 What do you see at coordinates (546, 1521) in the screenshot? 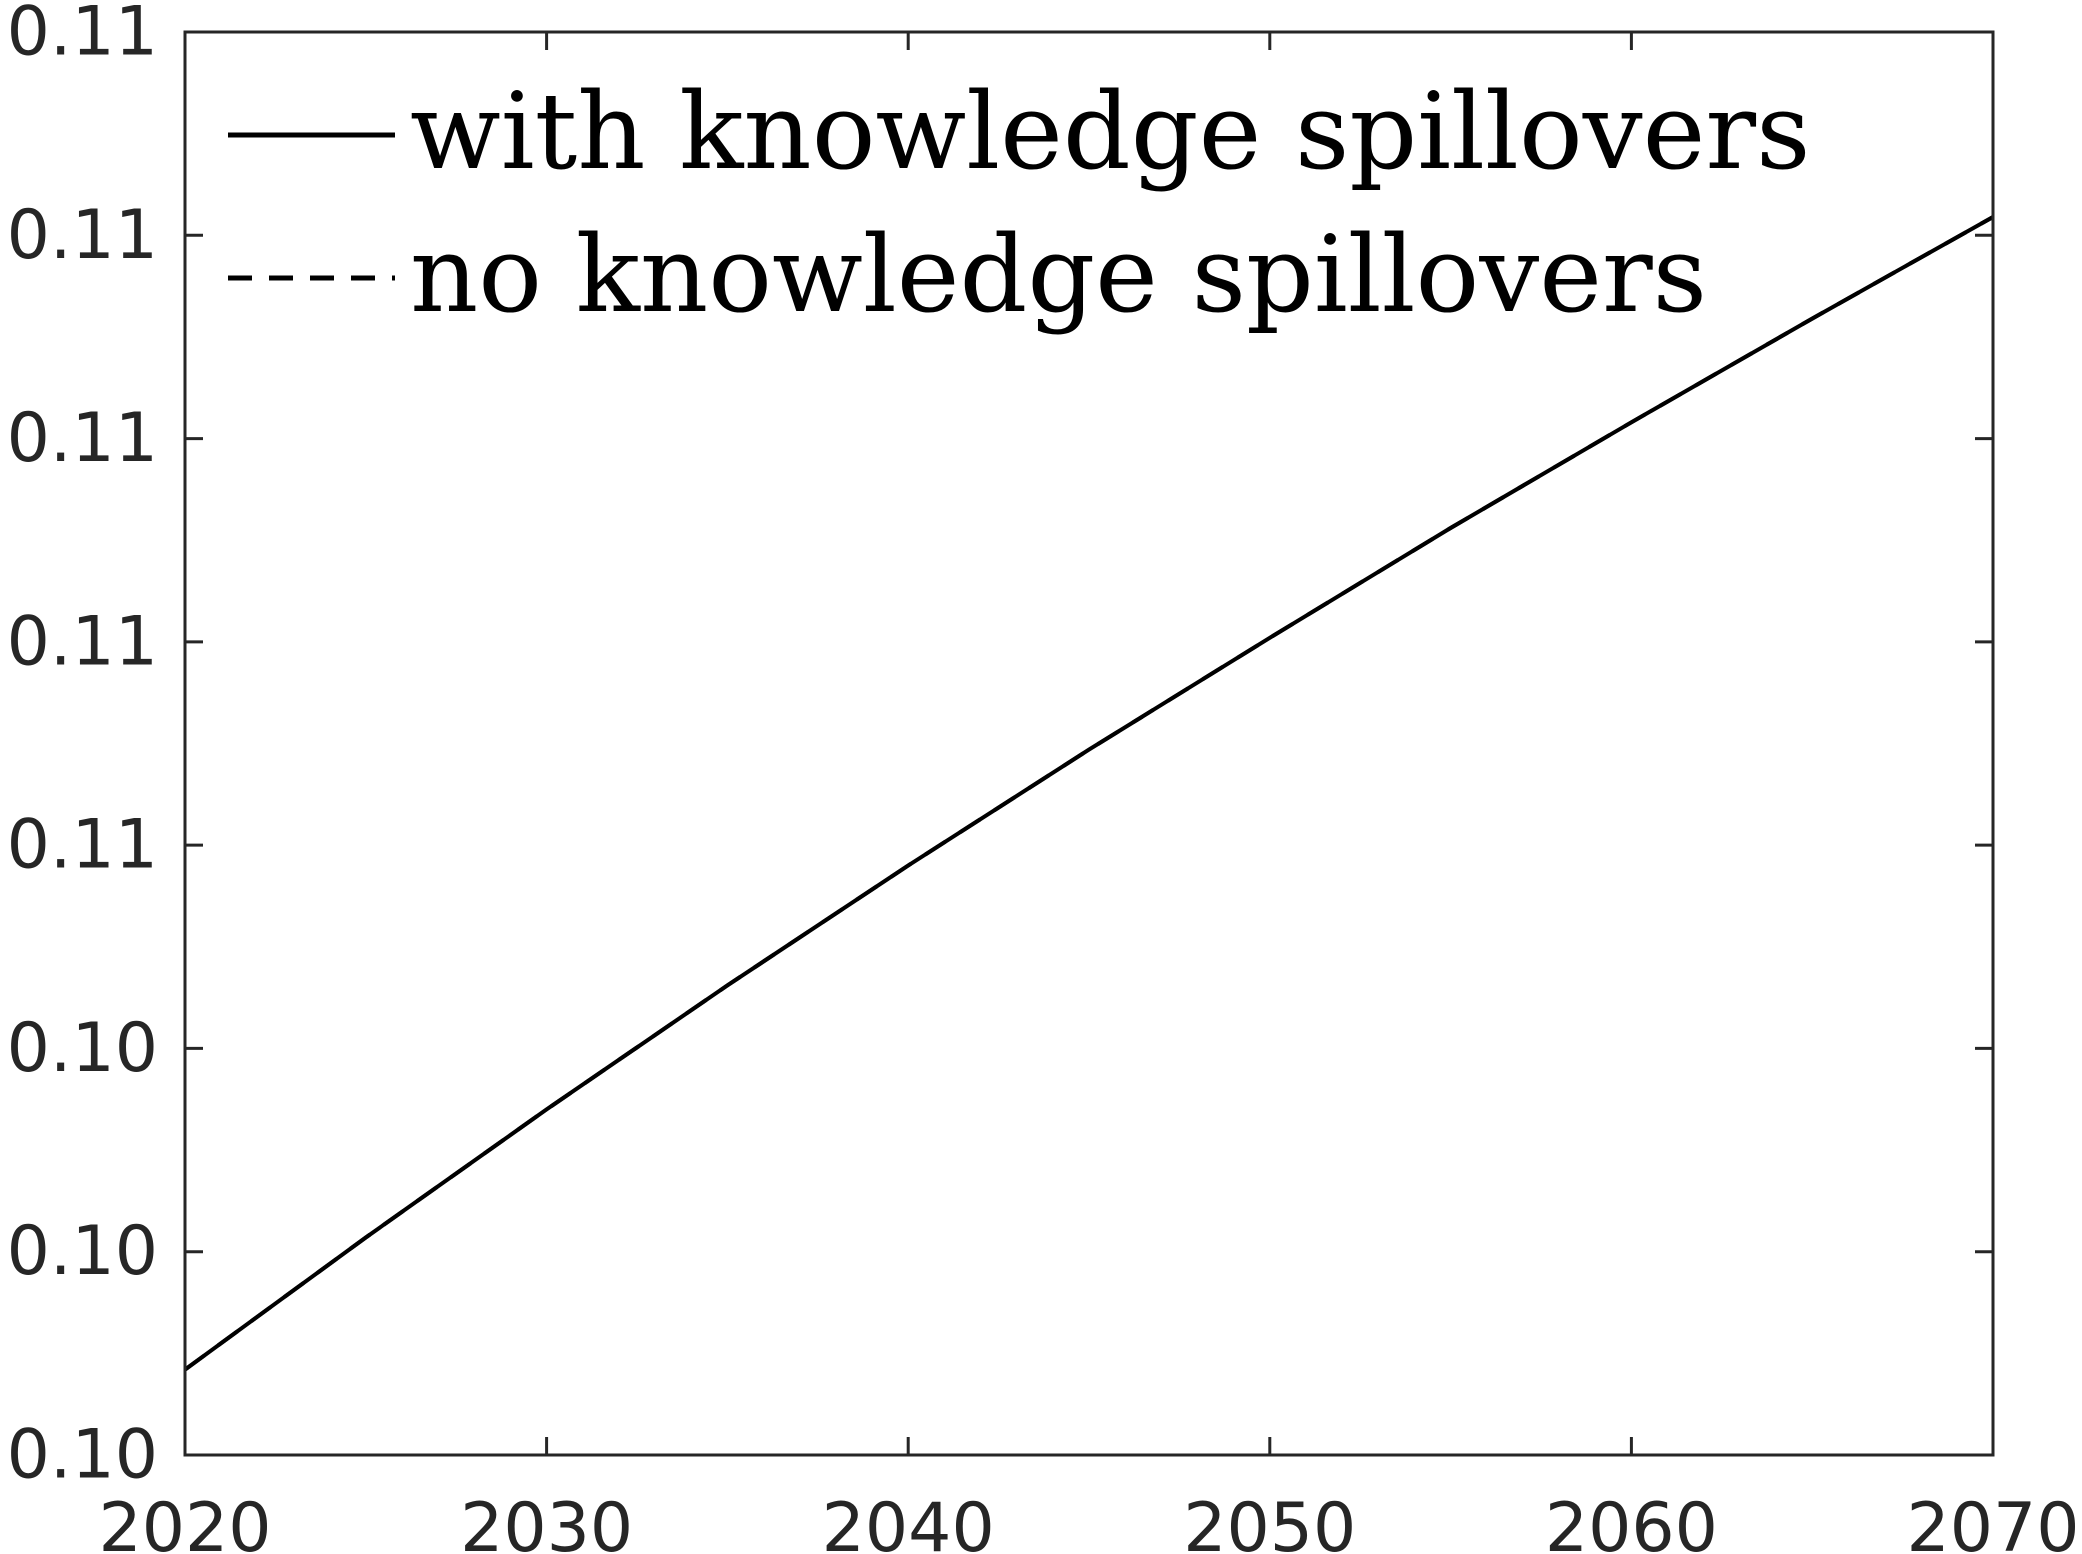
I see `x-tick-label: 2030` at bounding box center [546, 1521].